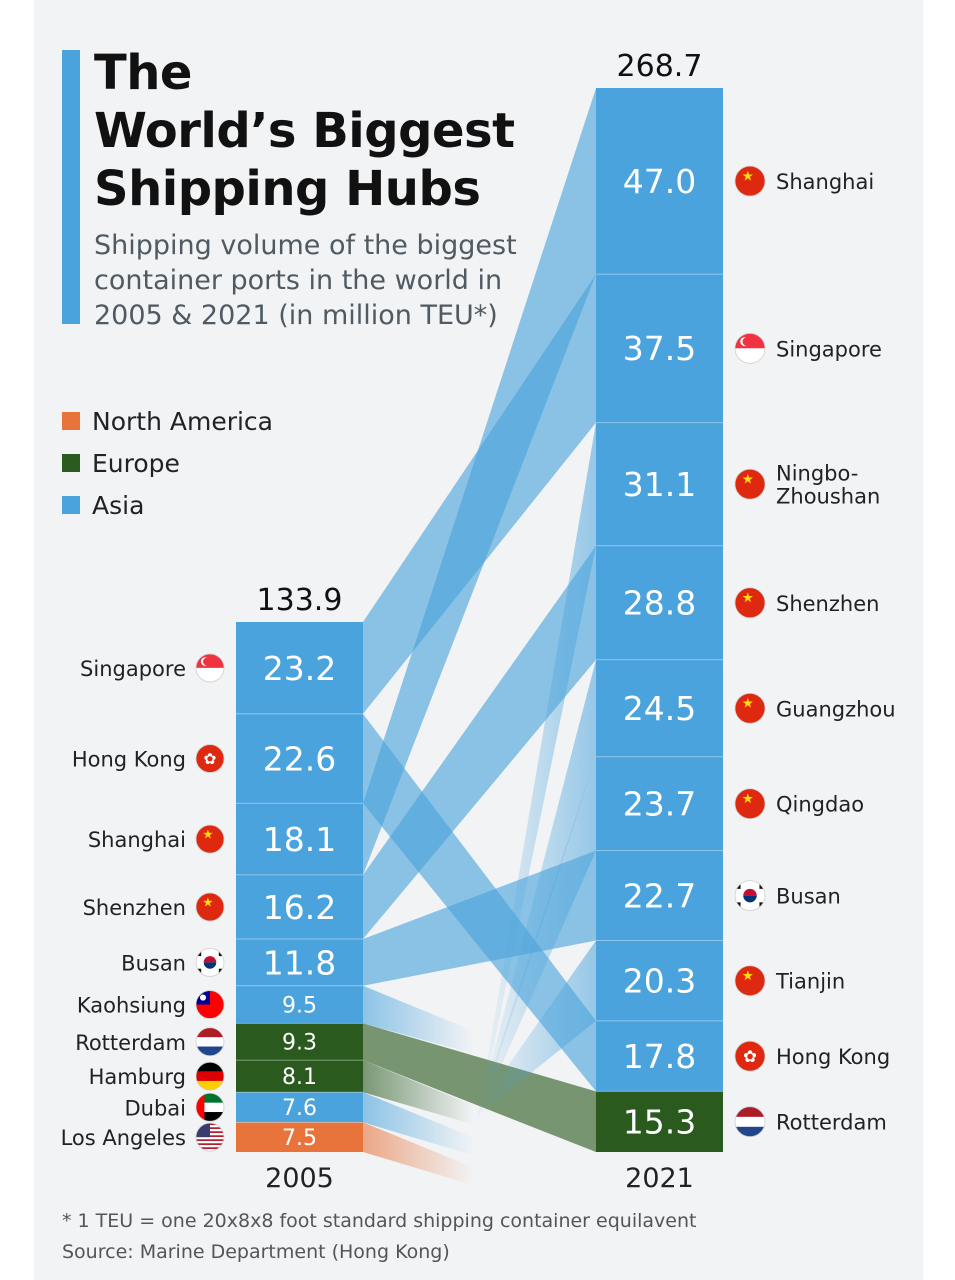 The image size is (955, 1280). What do you see at coordinates (659, 895) in the screenshot?
I see `value-label: 22.7` at bounding box center [659, 895].